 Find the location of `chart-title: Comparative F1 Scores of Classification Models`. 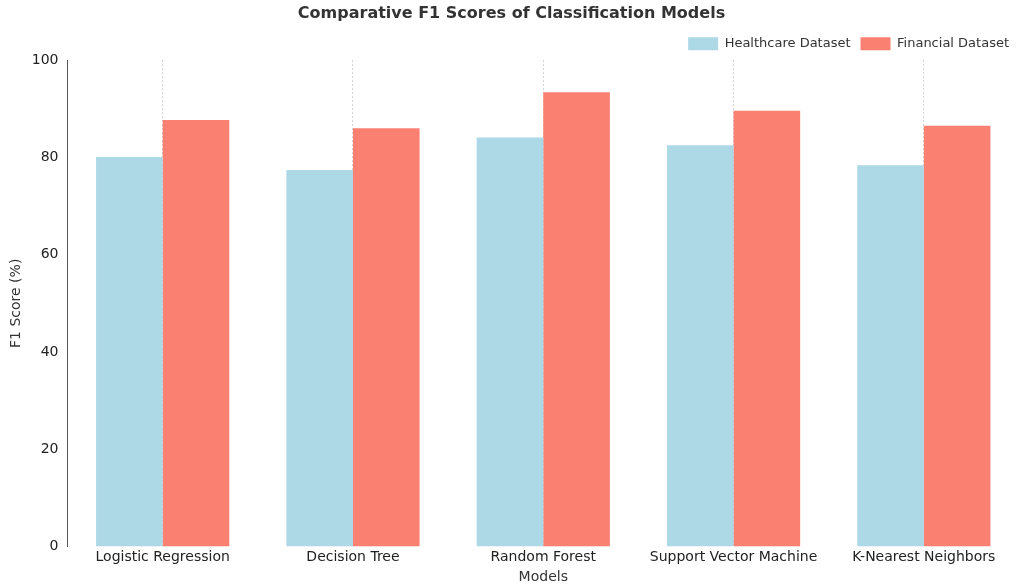

chart-title: Comparative F1 Scores of Classification Models is located at coordinates (511, 12).